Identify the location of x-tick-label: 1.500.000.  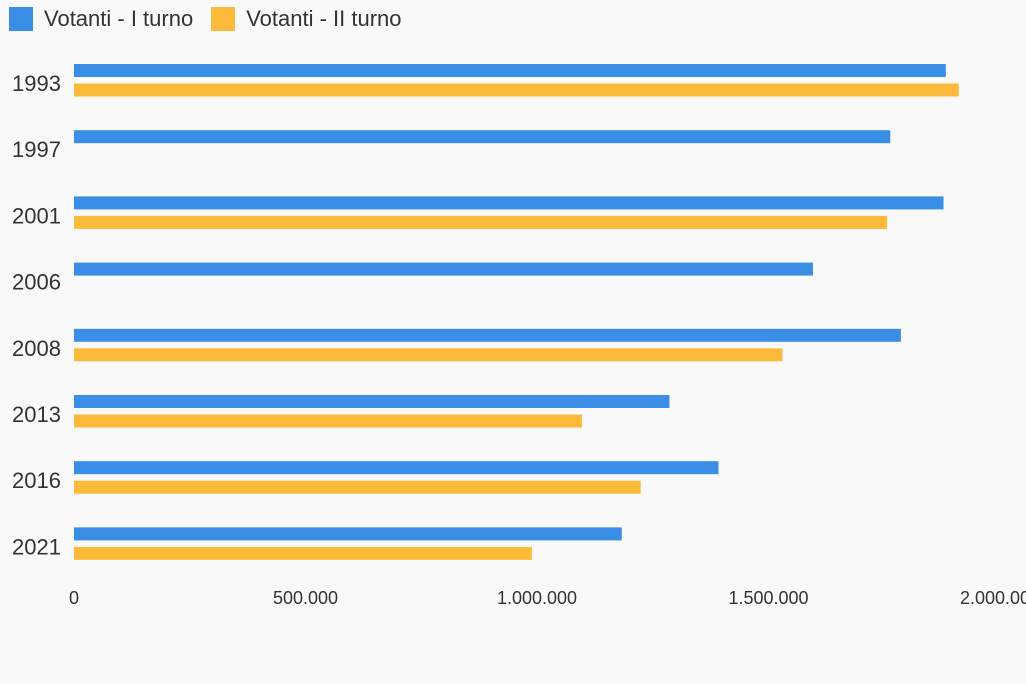
(768, 598).